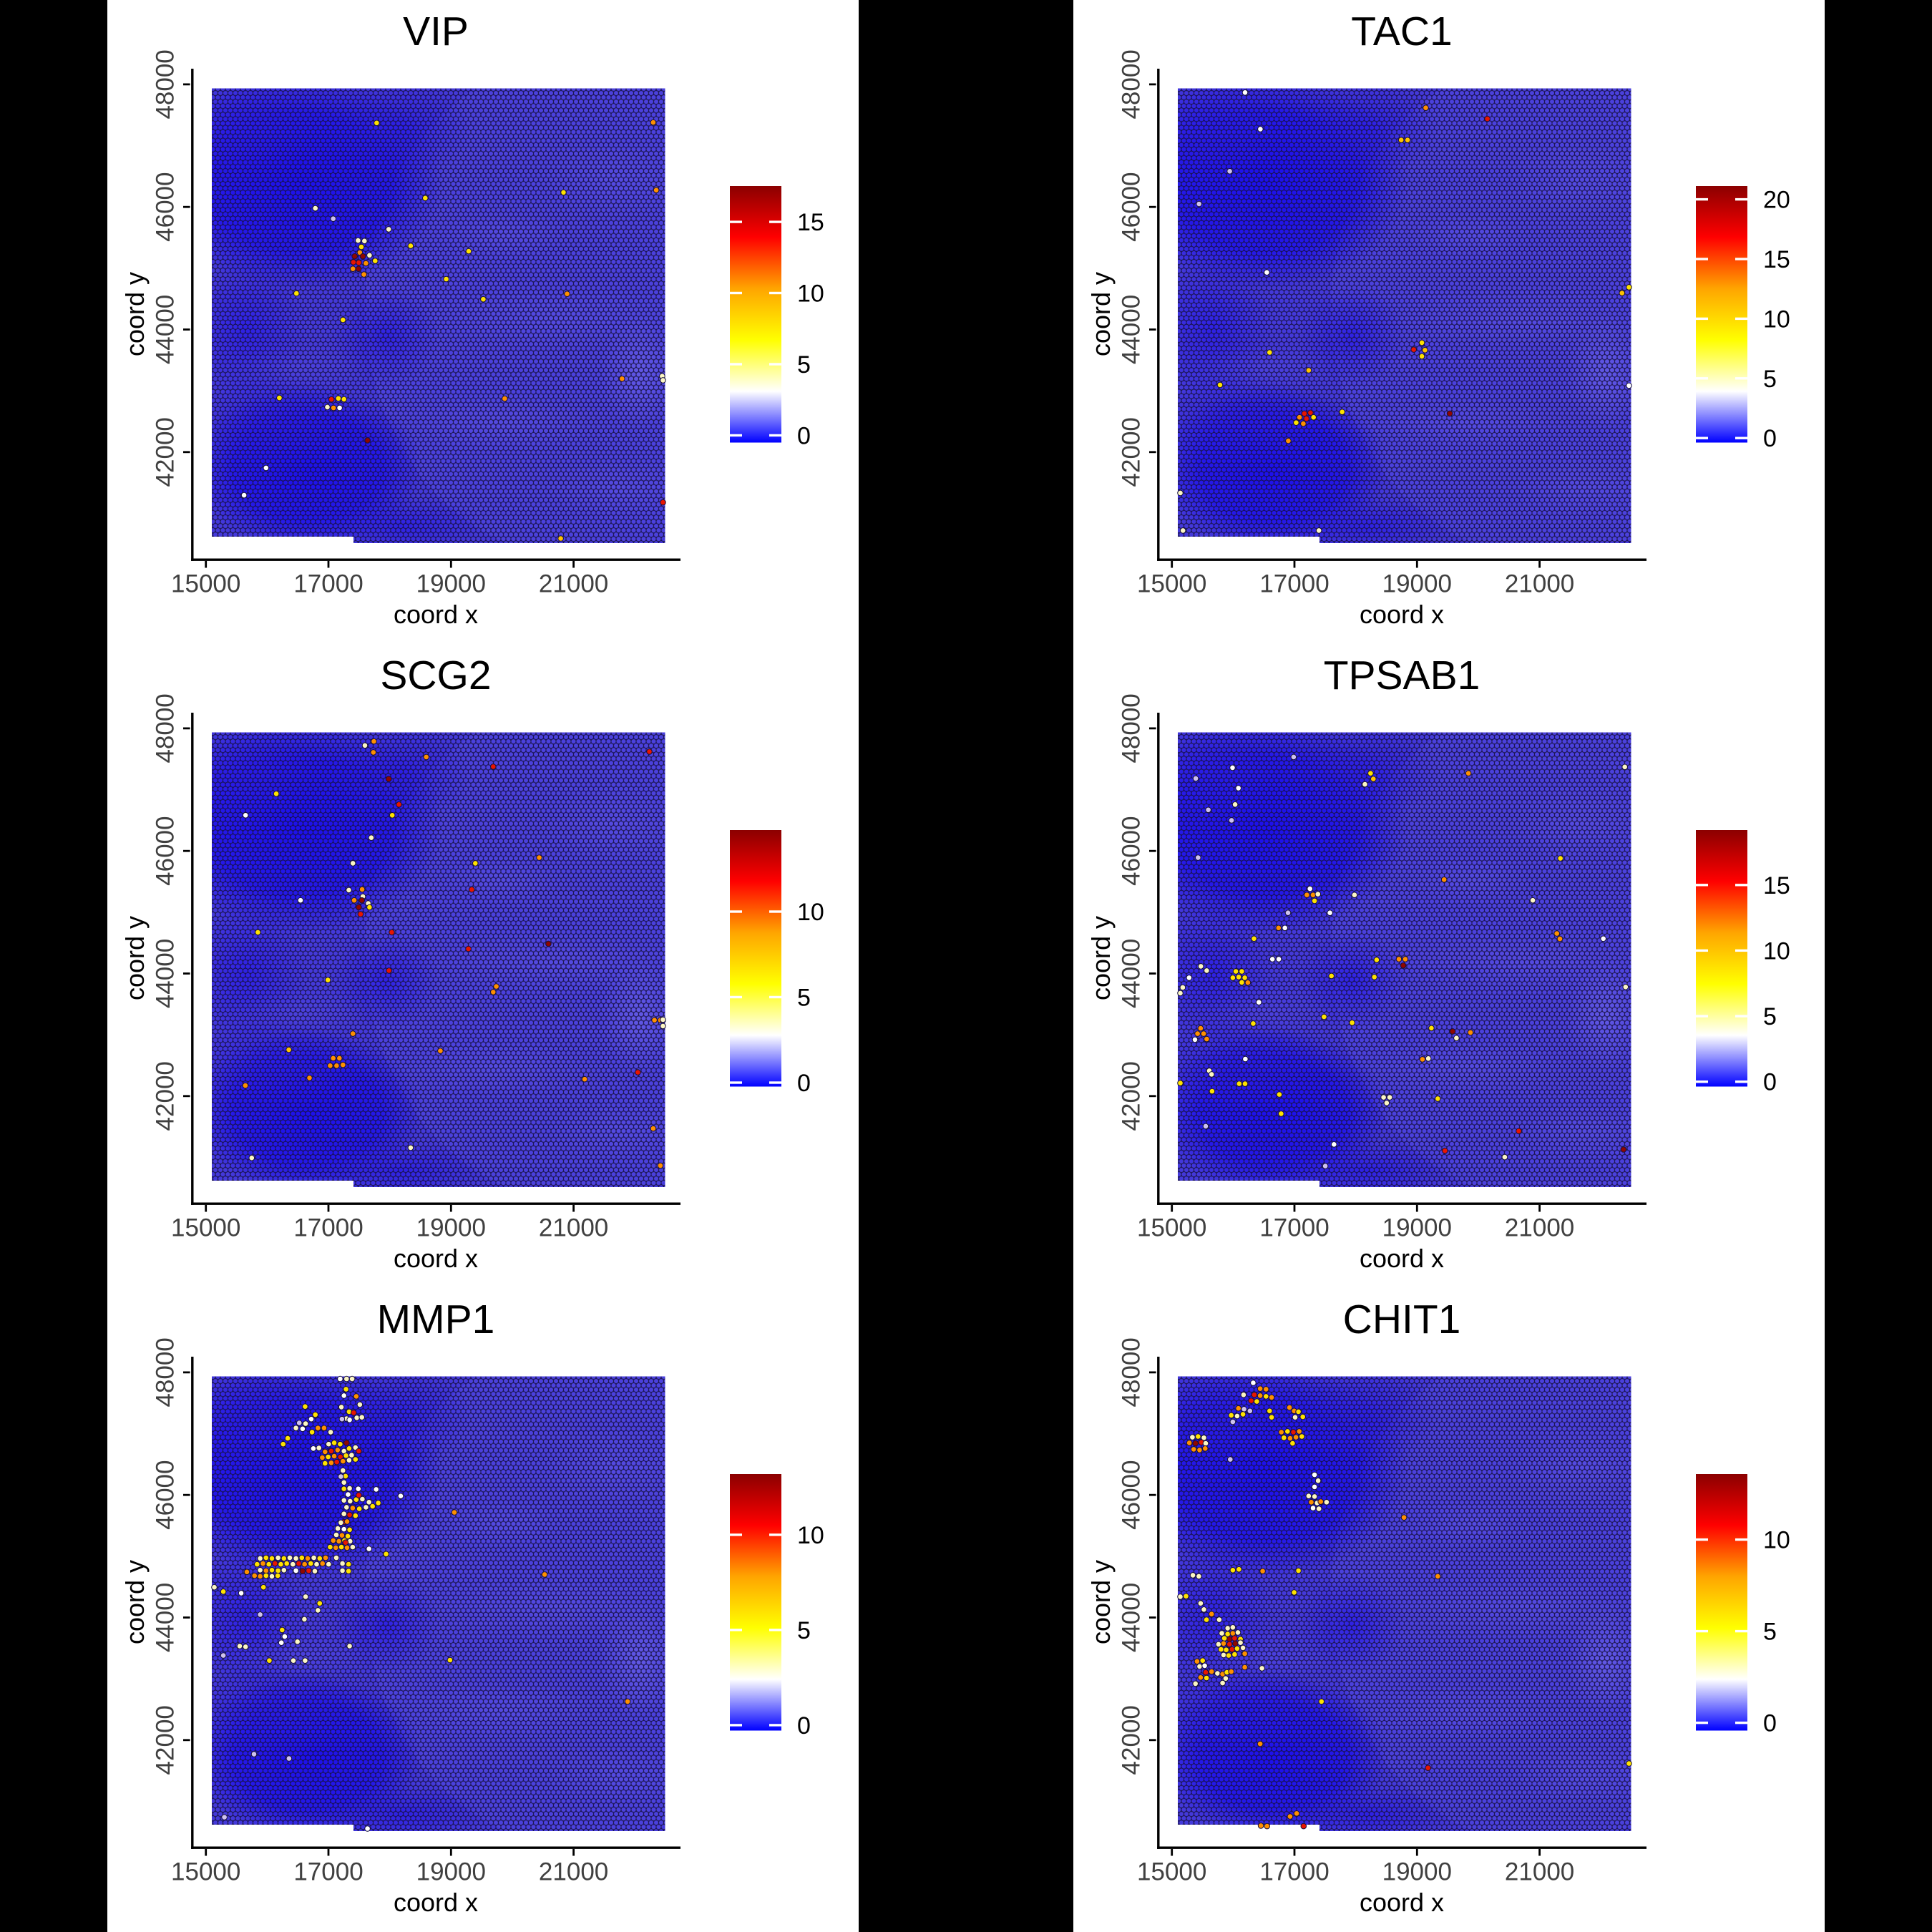 This screenshot has height=1932, width=1932. Describe the element at coordinates (1402, 675) in the screenshot. I see `svg-text: TPSAB1` at that location.